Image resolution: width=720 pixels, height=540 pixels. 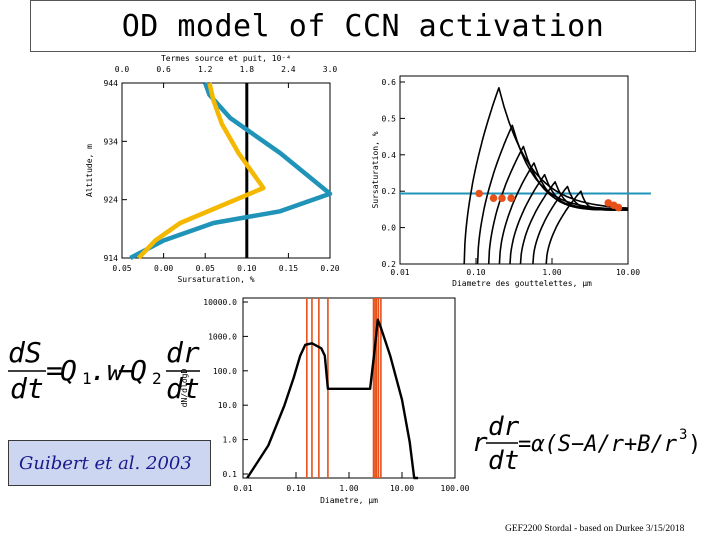 What do you see at coordinates (220, 302) in the screenshot?
I see `y-tick-label: 10000.0` at bounding box center [220, 302].